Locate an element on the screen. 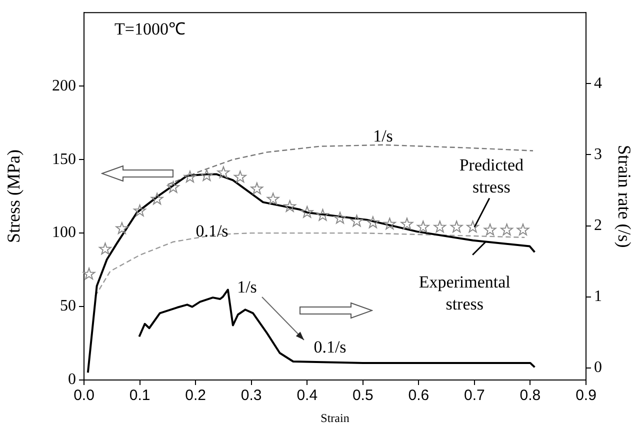 This screenshot has height=426, width=638. x-tick-label: 0.3 is located at coordinates (251, 395).